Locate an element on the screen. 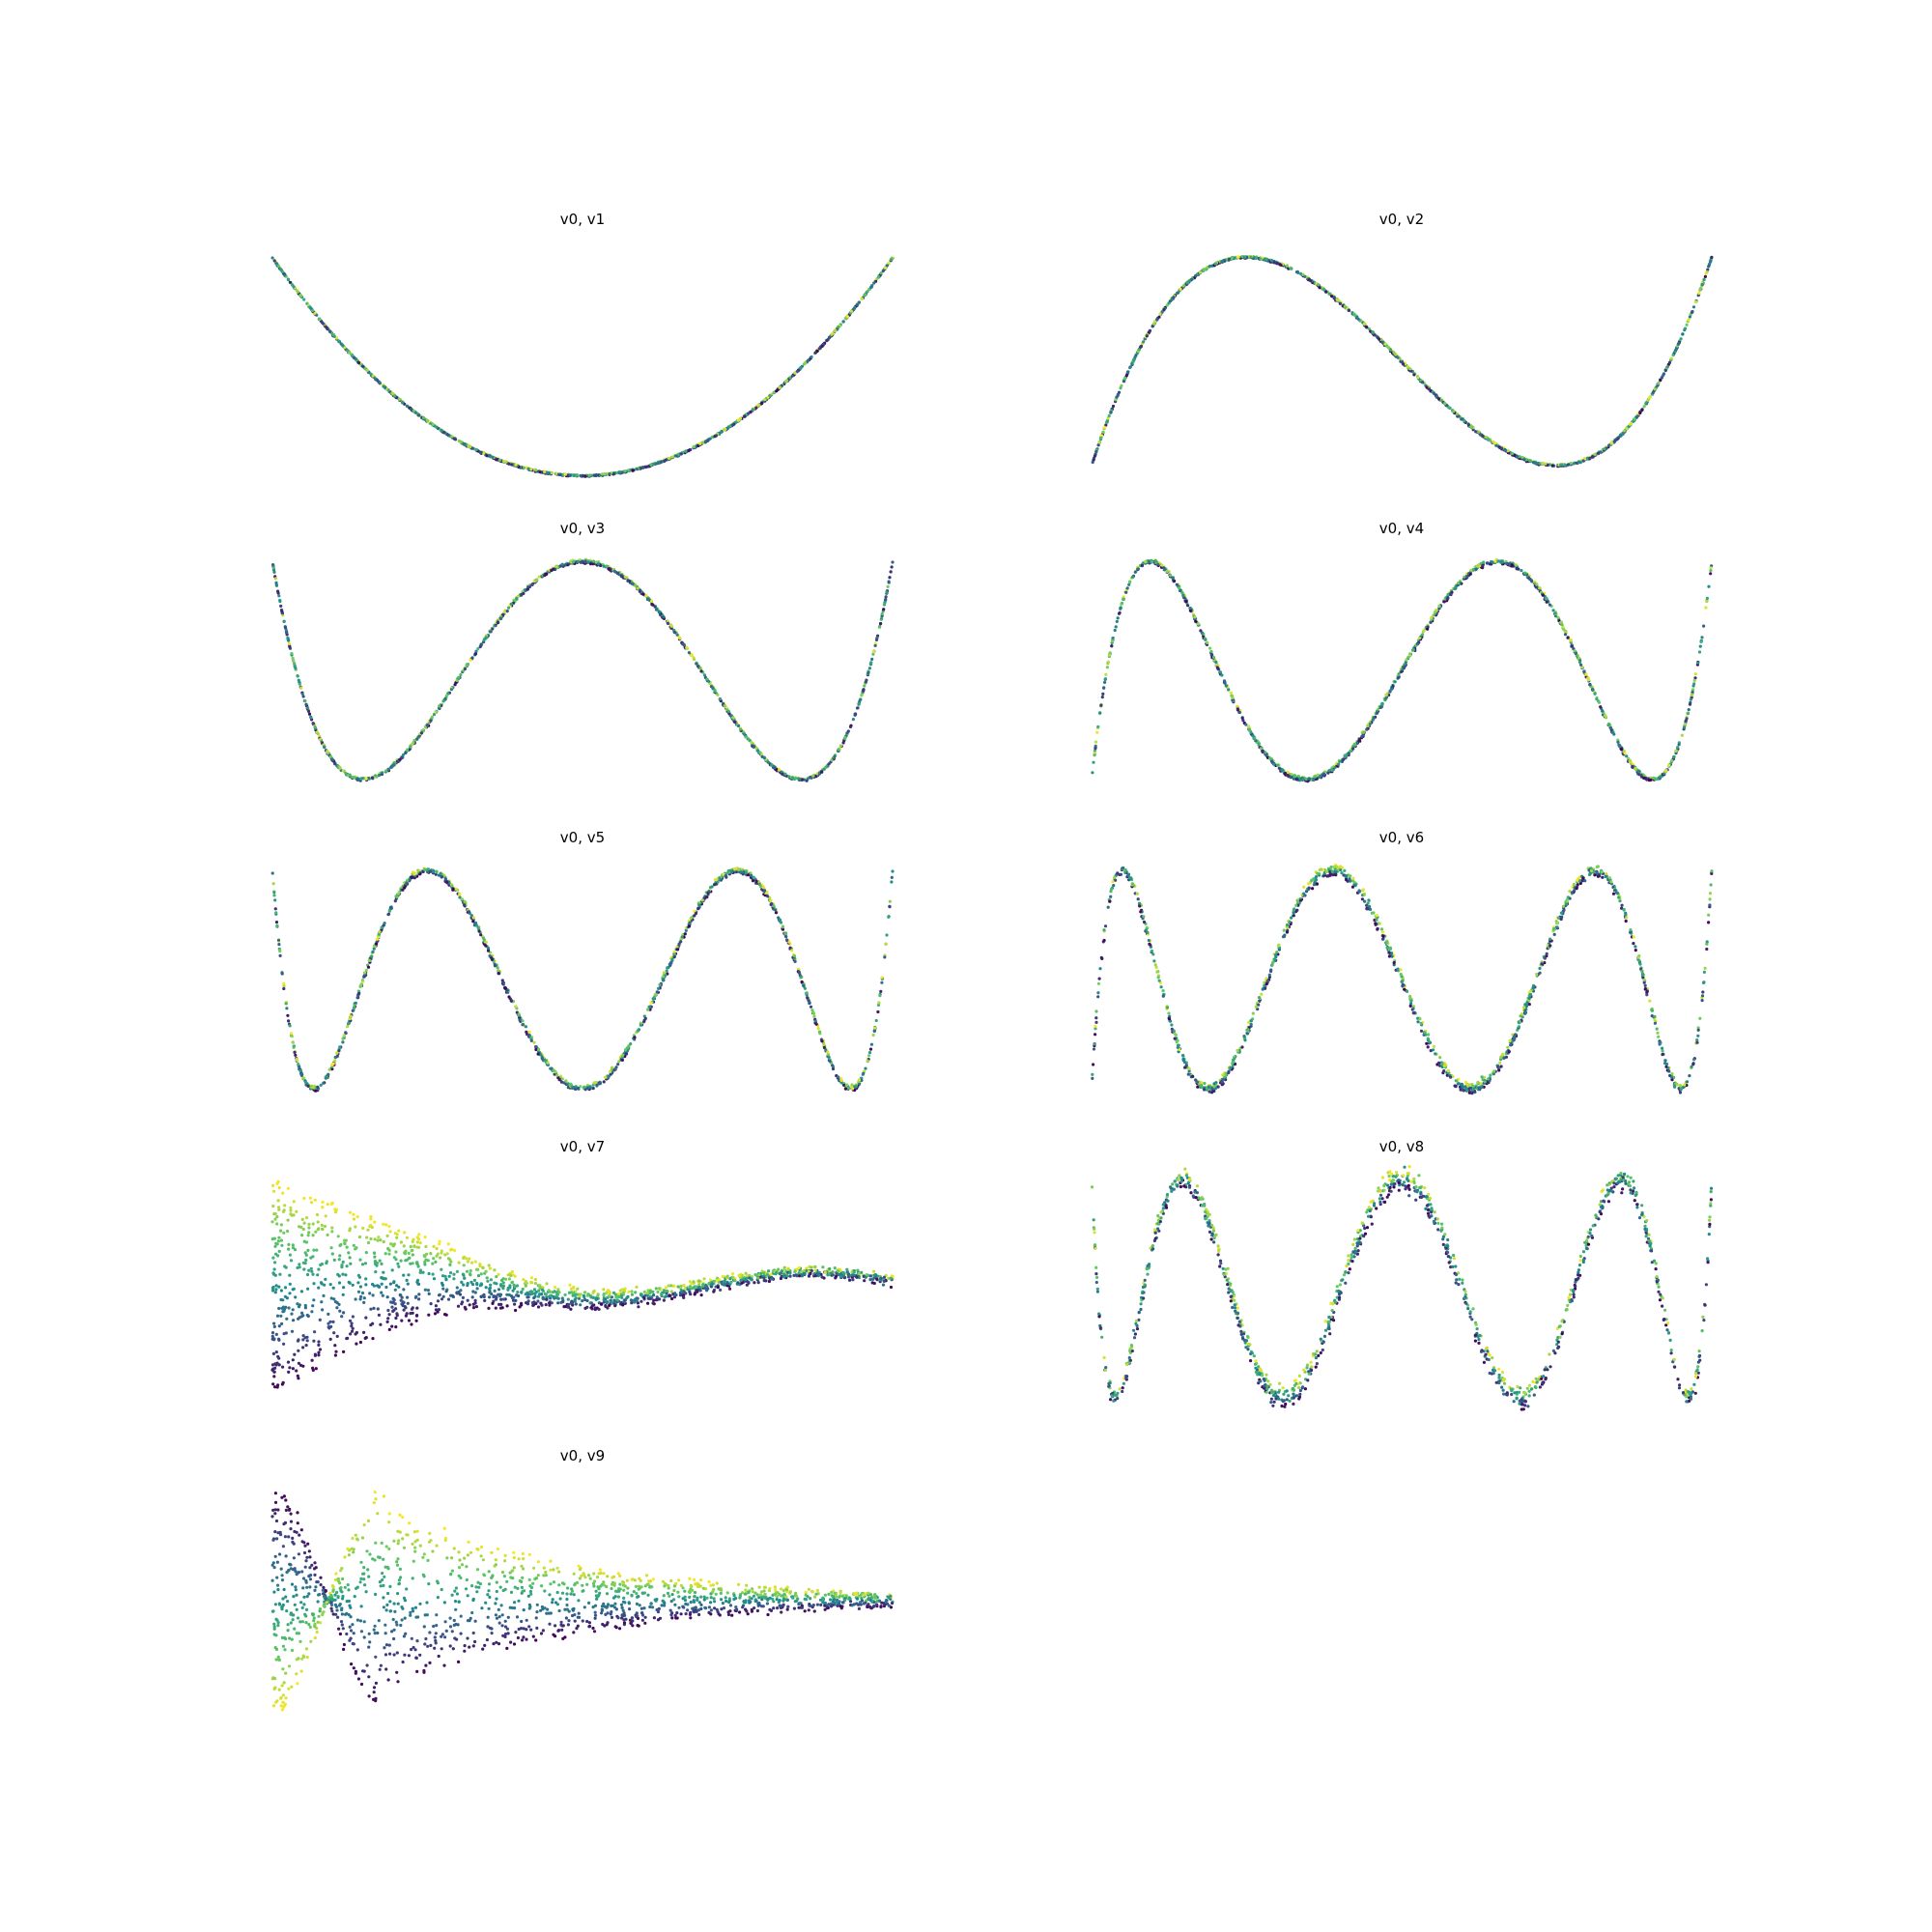  panel-v0-v5: v0, v5 is located at coordinates (582, 961).